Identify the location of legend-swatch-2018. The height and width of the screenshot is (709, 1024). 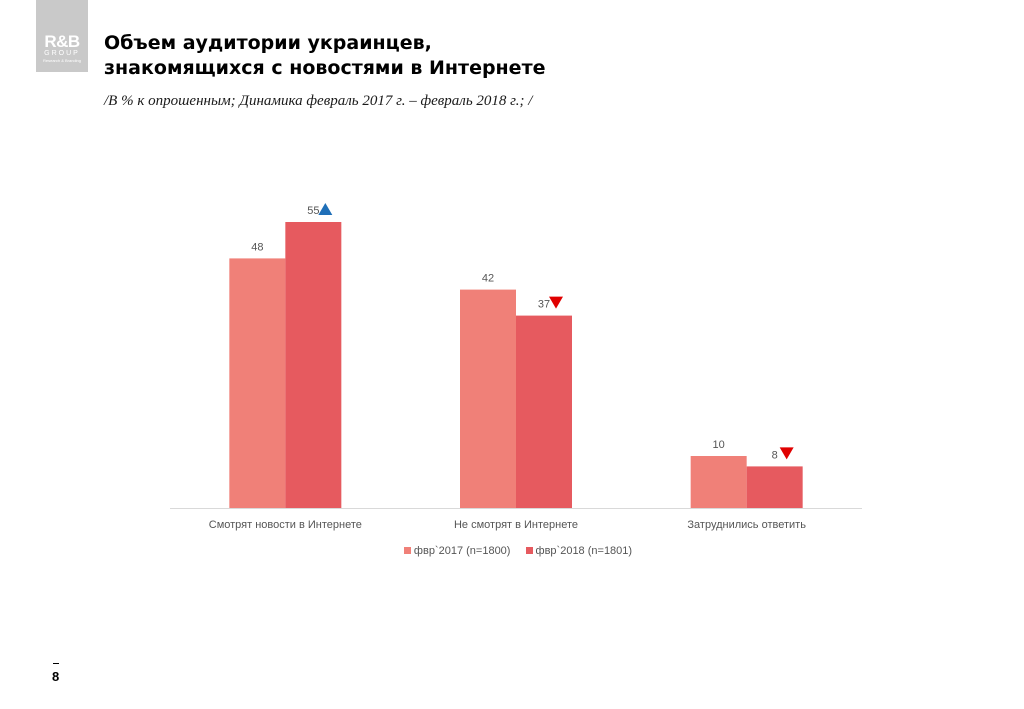
(529, 550).